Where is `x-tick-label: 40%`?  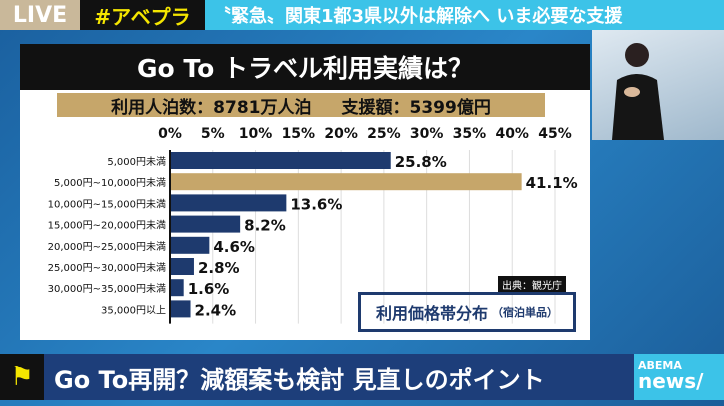
x-tick-label: 40% is located at coordinates (512, 134).